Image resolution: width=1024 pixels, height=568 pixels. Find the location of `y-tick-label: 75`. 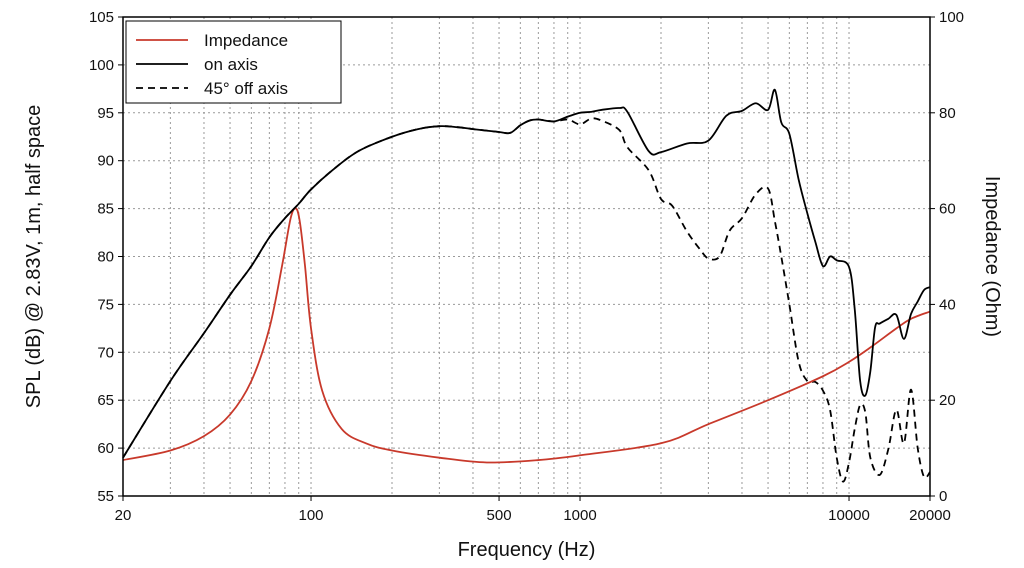

y-tick-label: 75 is located at coordinates (105, 304).